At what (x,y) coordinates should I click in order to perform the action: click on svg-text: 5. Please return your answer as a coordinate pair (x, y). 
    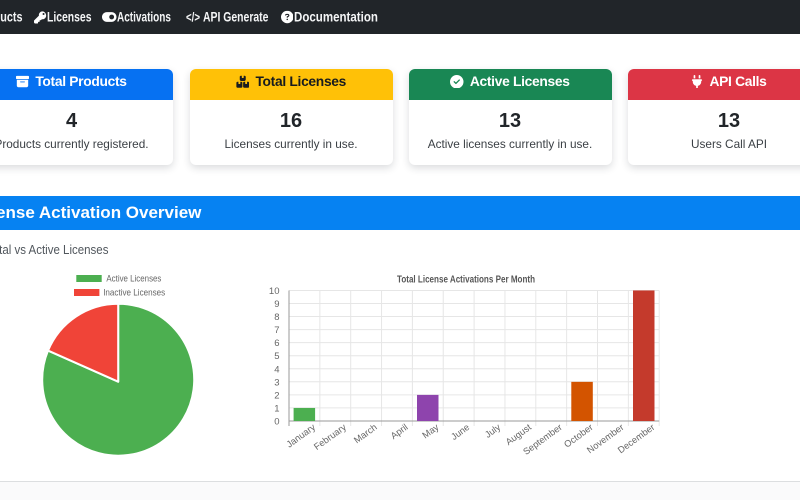
    Looking at the image, I should click on (276, 356).